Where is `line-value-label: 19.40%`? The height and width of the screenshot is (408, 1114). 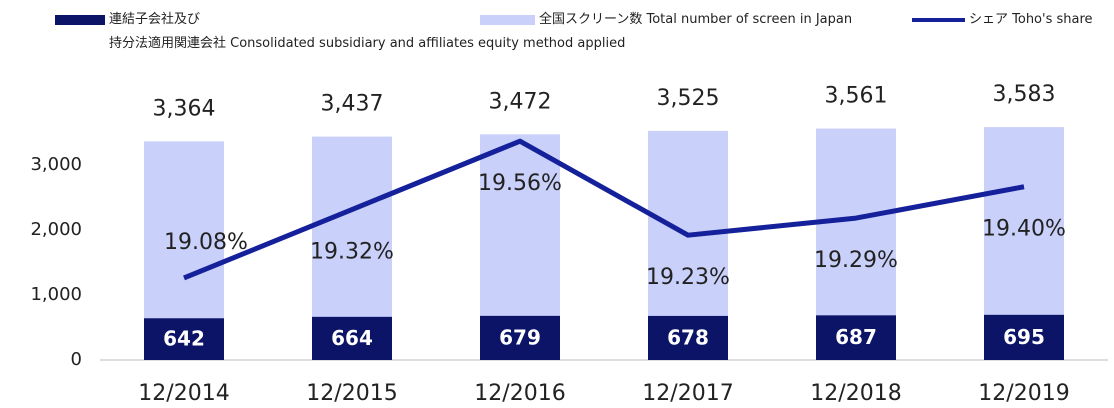
line-value-label: 19.40% is located at coordinates (1024, 229).